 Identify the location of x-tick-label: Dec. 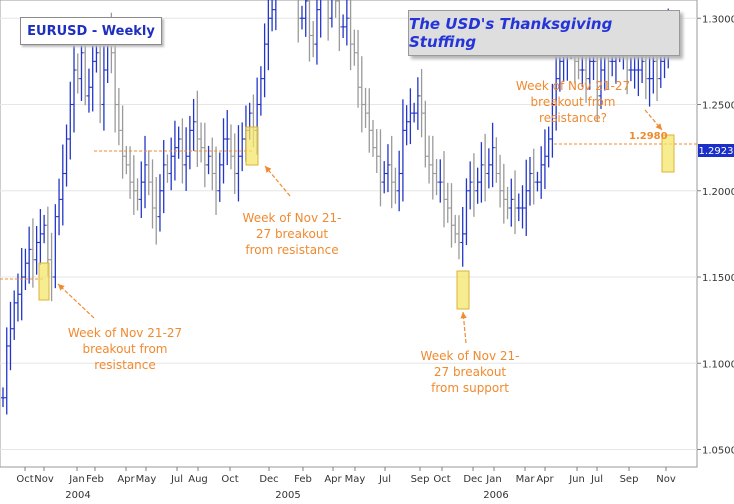
(472, 479).